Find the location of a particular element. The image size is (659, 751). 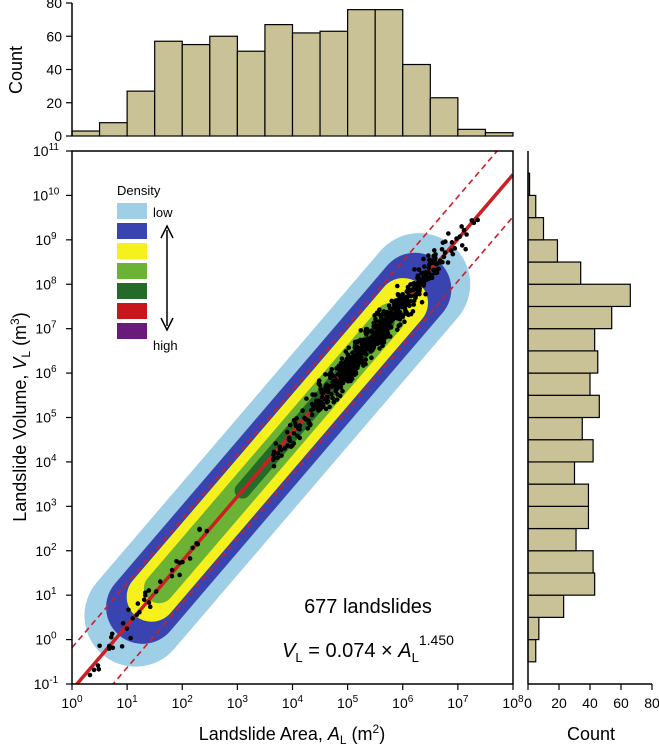

x-tick-label: 10⁶ is located at coordinates (403, 702).